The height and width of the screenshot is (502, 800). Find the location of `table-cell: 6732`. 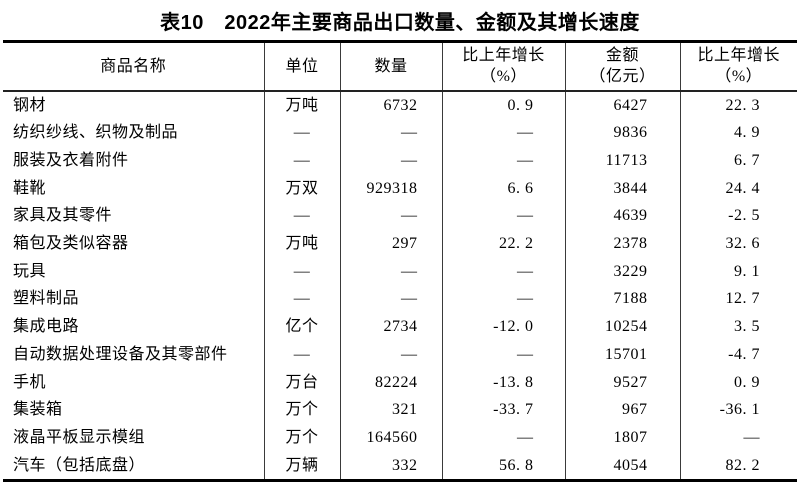

table-cell: 6732 is located at coordinates (390, 105).